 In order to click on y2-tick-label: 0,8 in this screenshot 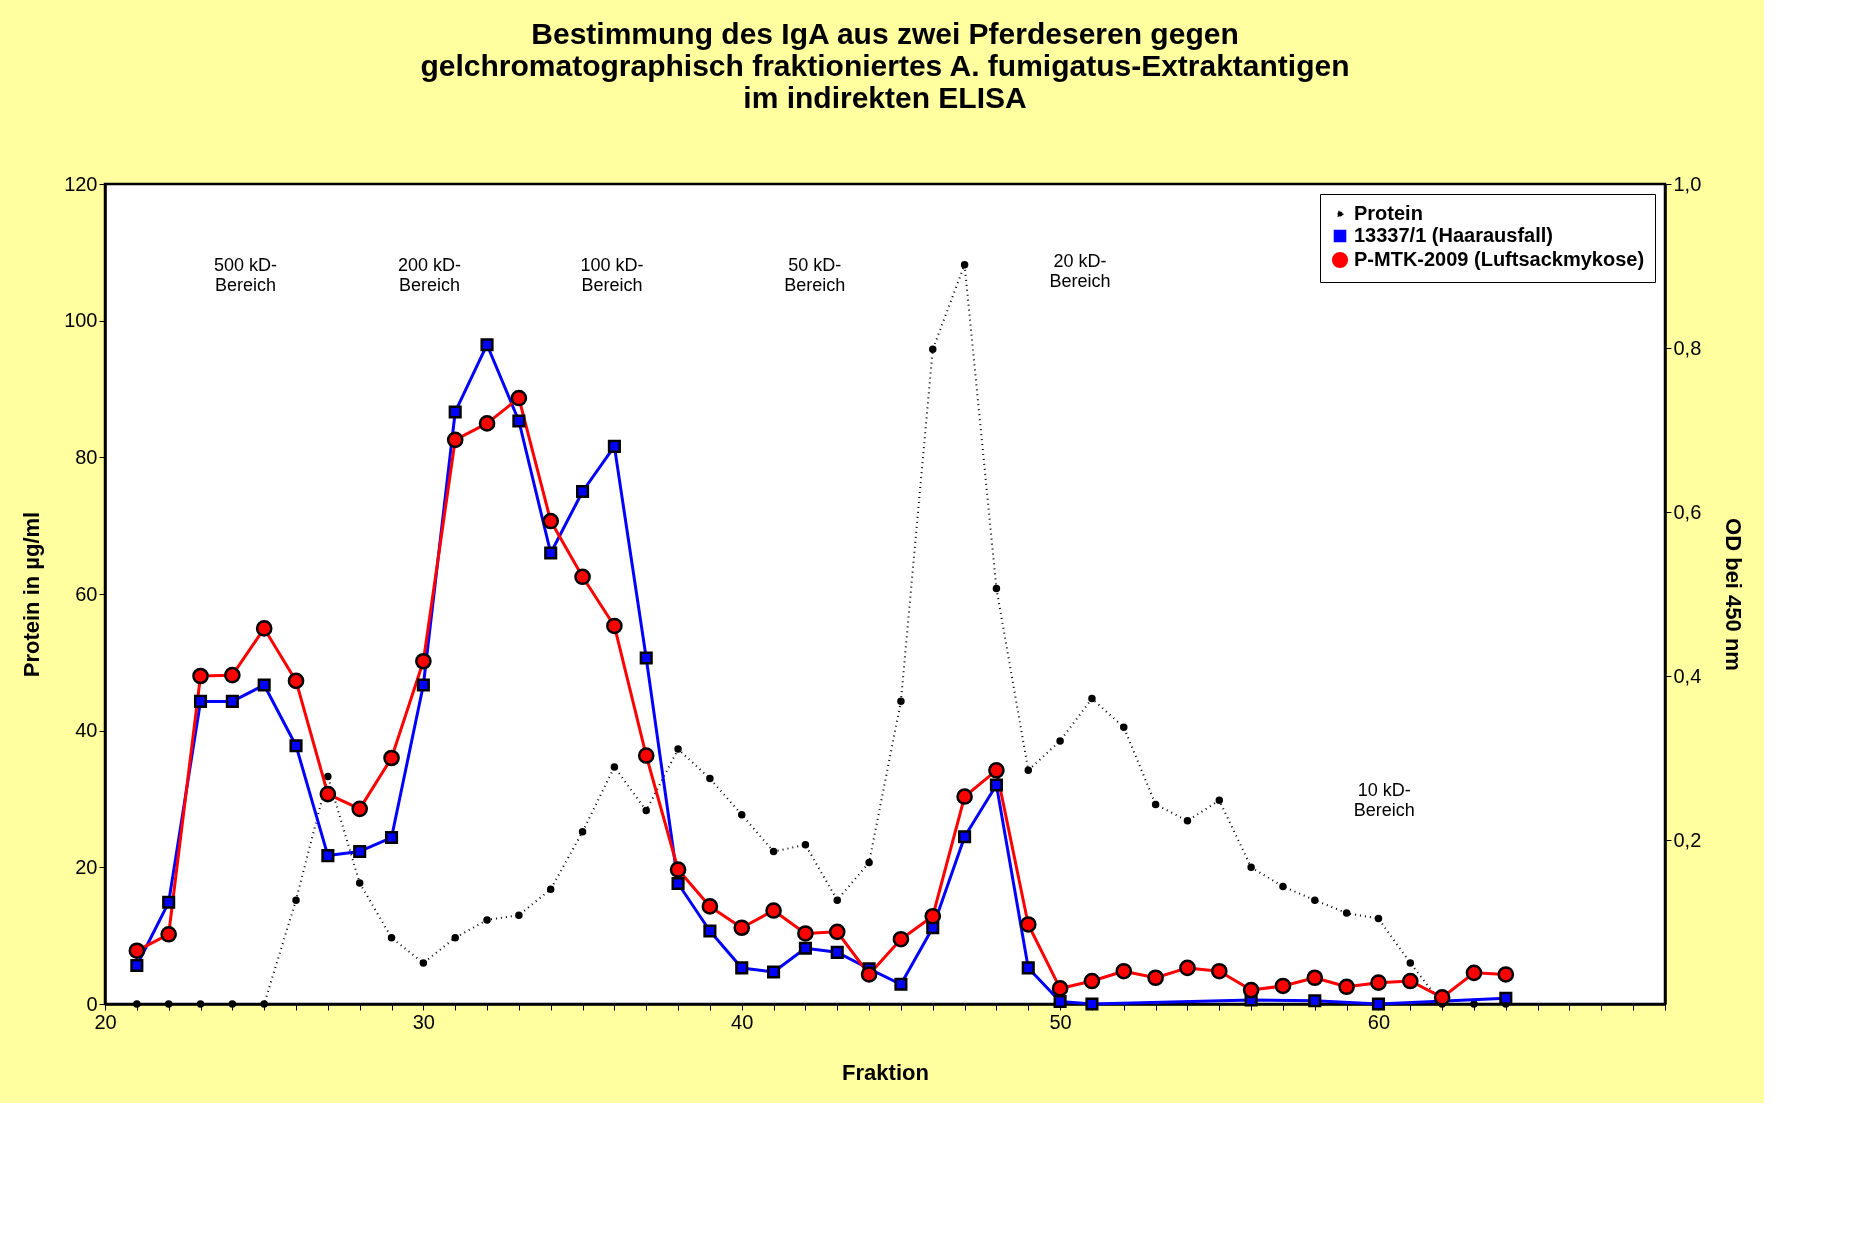, I will do `click(1687, 347)`.